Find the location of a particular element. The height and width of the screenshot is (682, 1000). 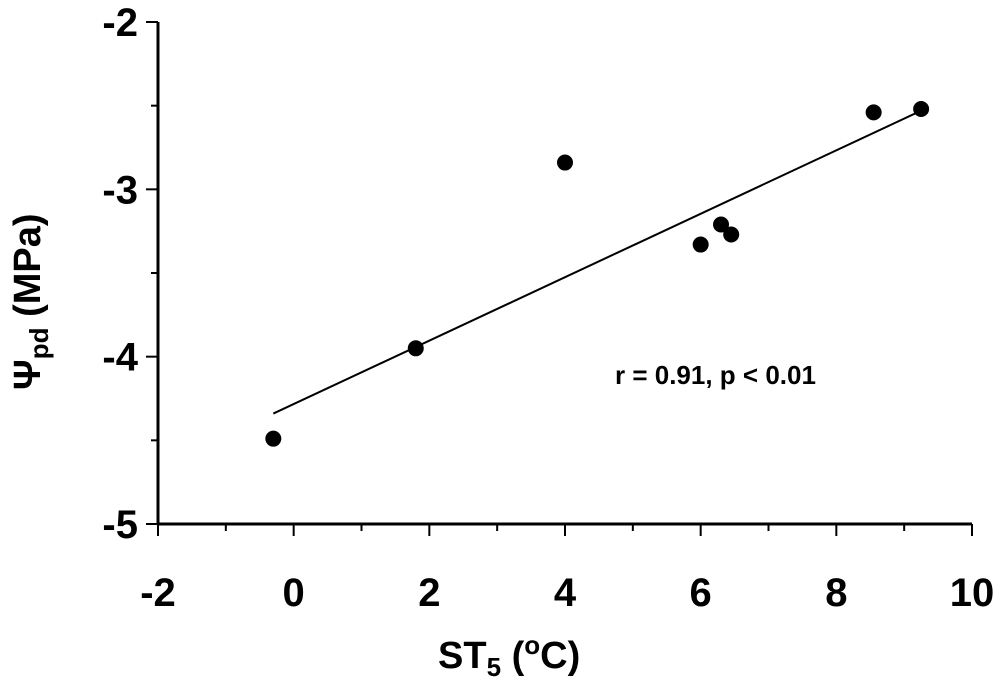

x-tick-label: 4 is located at coordinates (565, 593).